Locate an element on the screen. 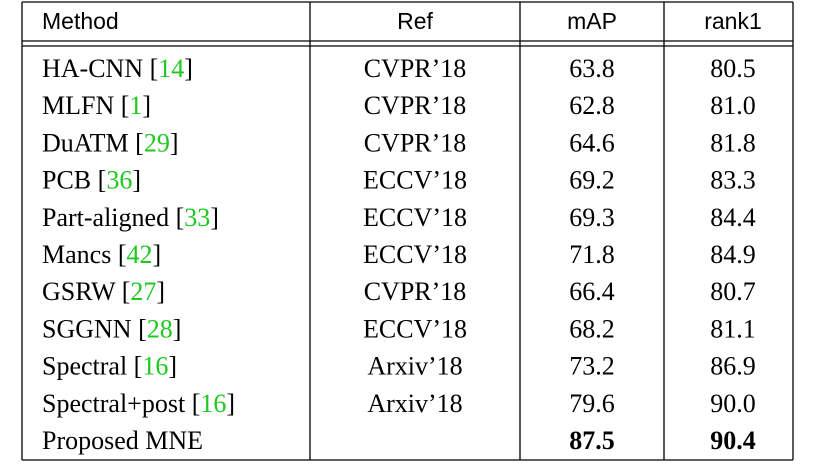 The image size is (815, 470). map-cell: 87.5 is located at coordinates (592, 440).